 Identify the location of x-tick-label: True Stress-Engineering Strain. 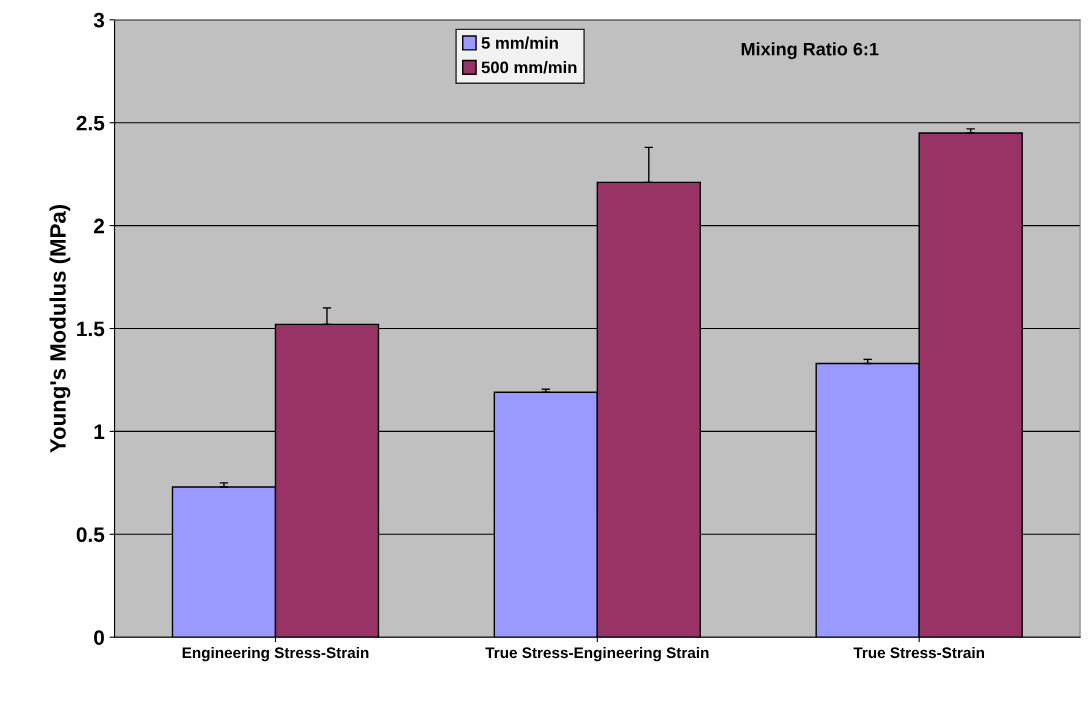
(597, 654).